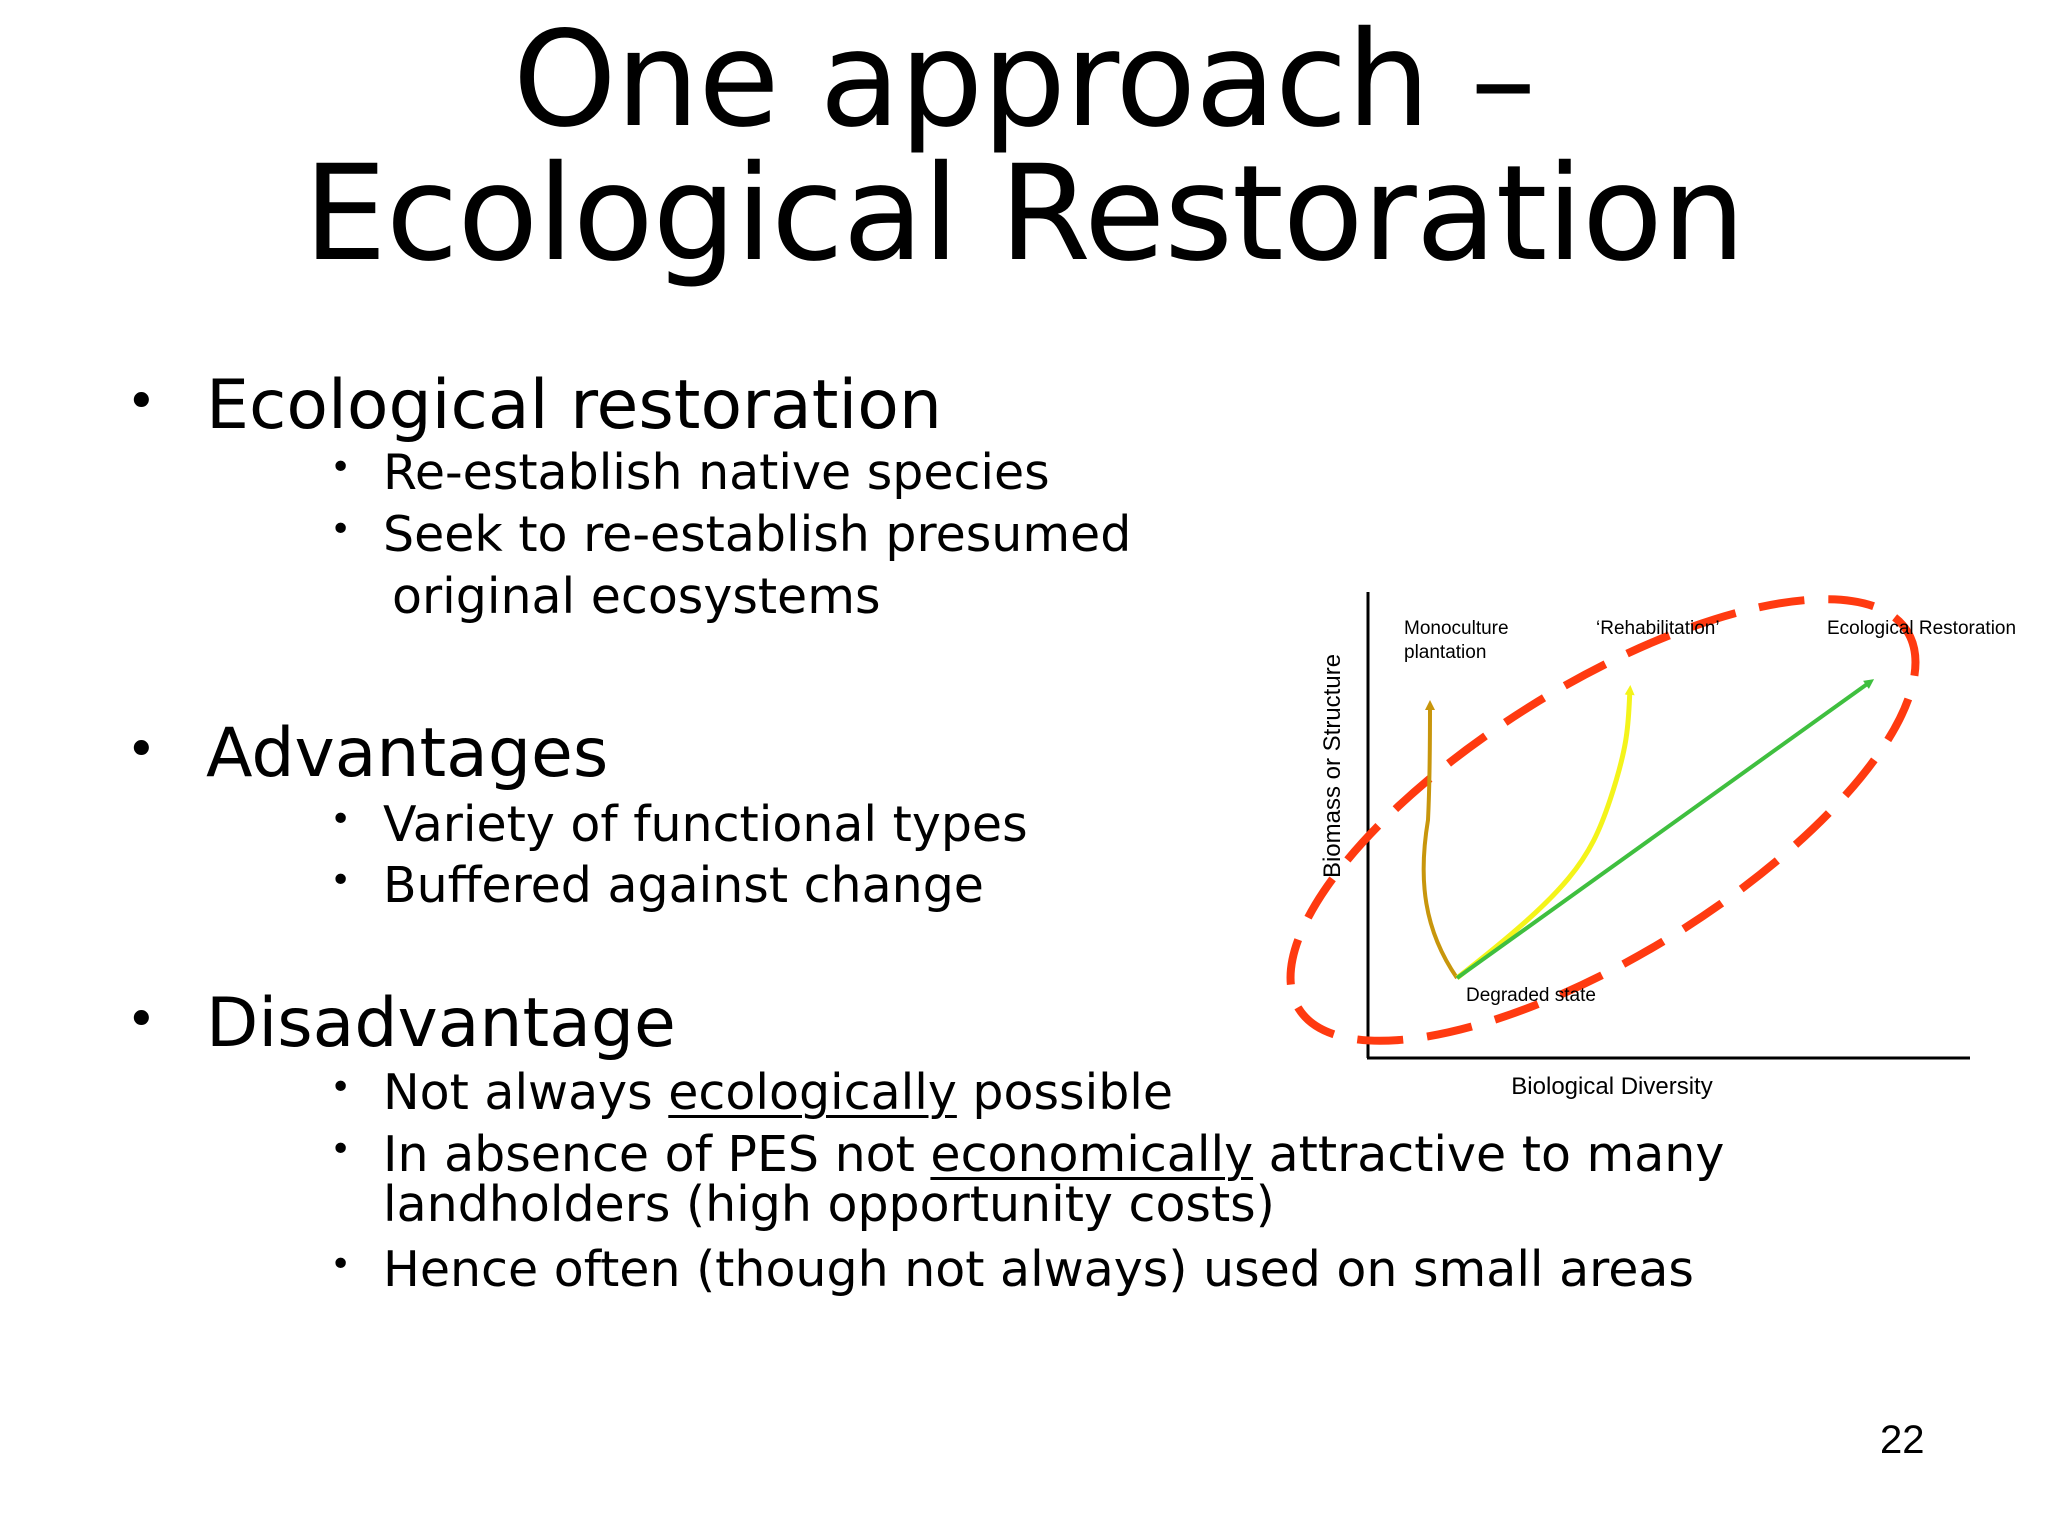 Image resolution: width=2048 pixels, height=1536 pixels. Describe the element at coordinates (1024, 80) in the screenshot. I see `slide-title-line1: One approach –` at that location.